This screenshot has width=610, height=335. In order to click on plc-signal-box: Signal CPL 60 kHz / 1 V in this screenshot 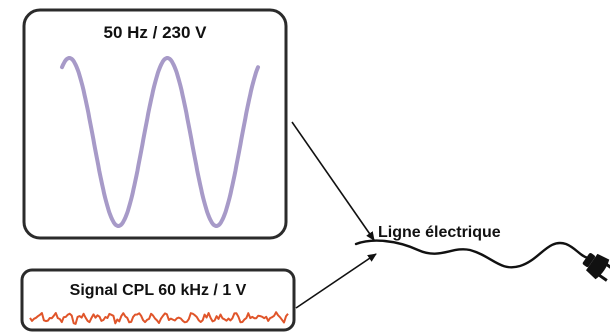, I will do `click(158, 300)`.